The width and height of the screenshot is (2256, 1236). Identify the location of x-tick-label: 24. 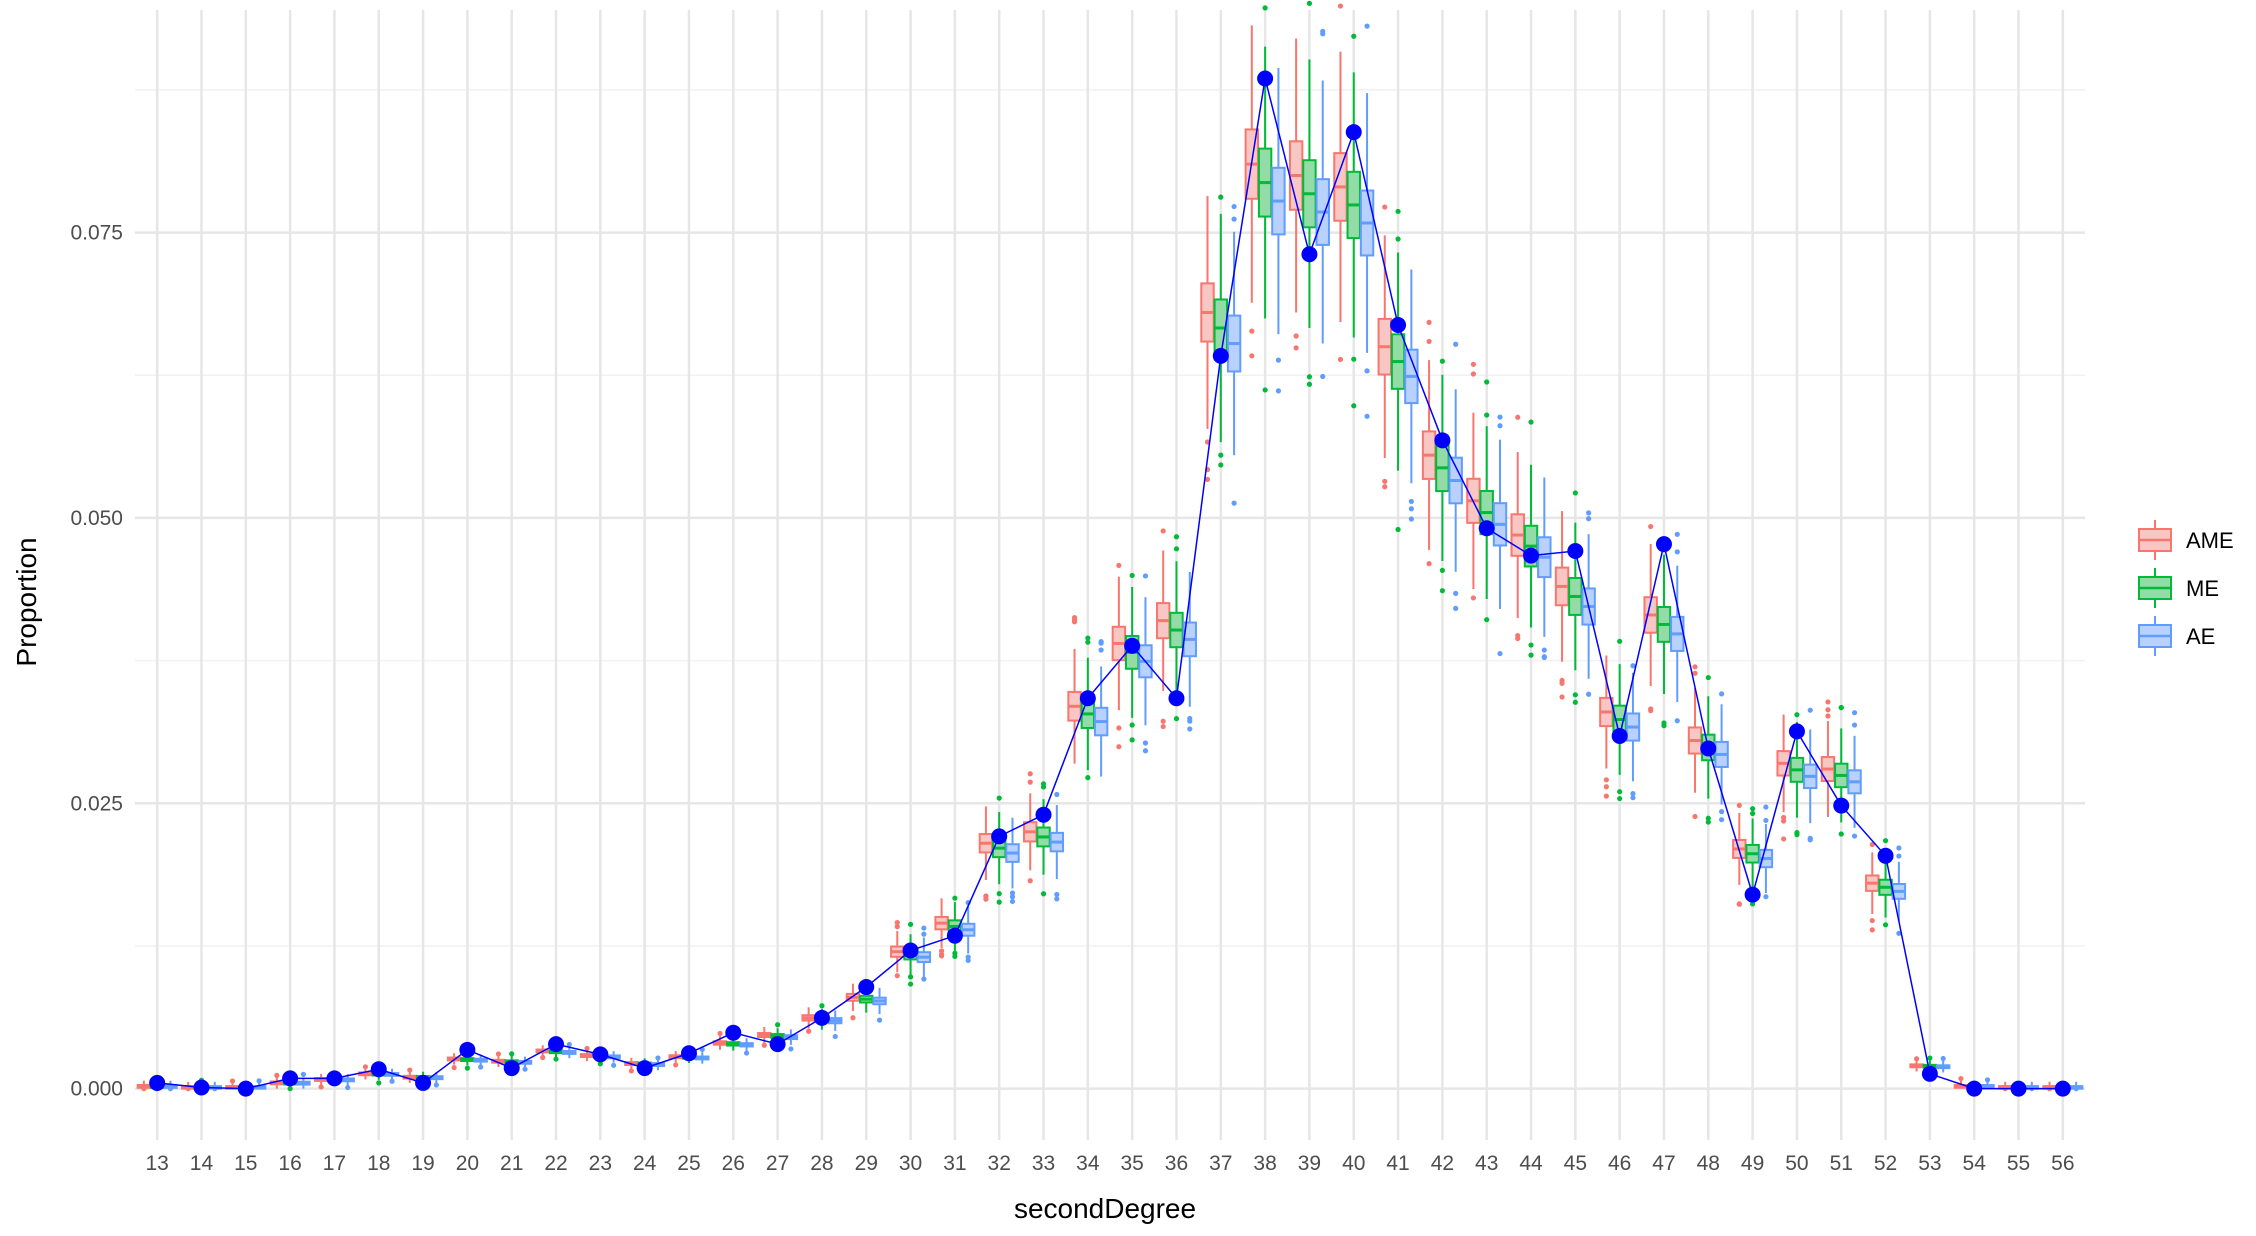
(645, 1163).